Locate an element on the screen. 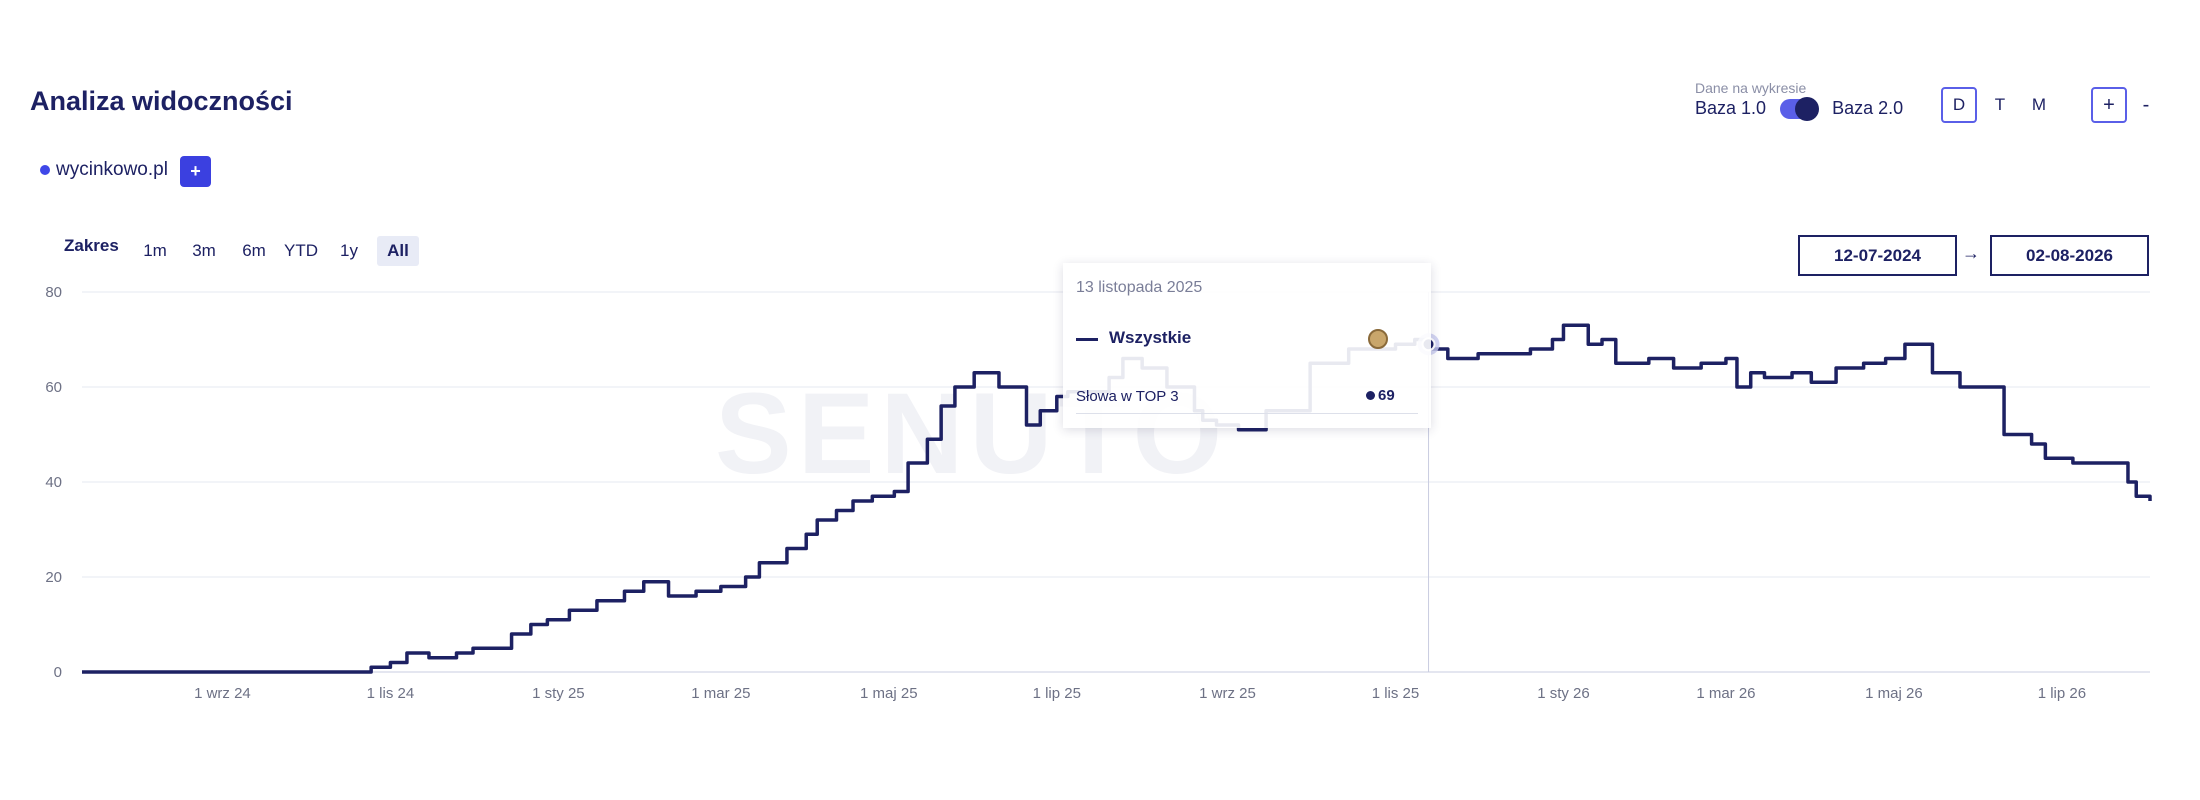  period-day-button: D is located at coordinates (1959, 105).